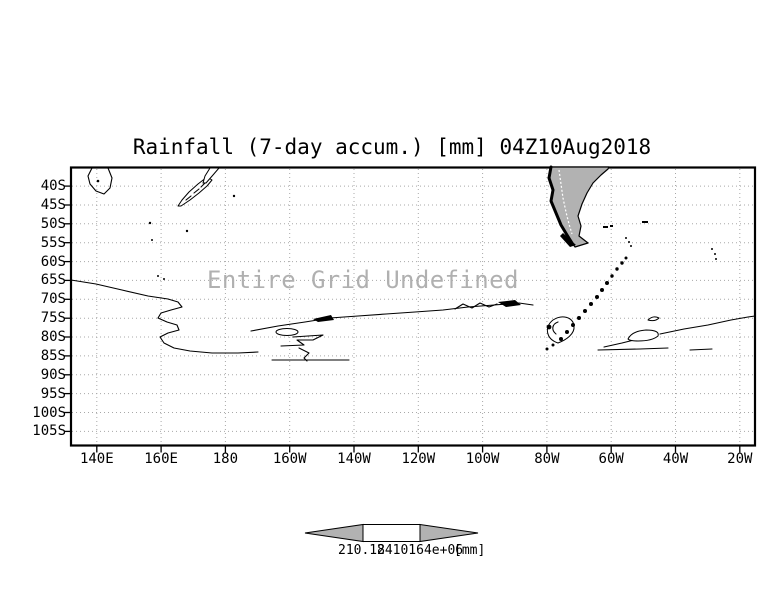 The image size is (784, 612). What do you see at coordinates (611, 459) in the screenshot?
I see `x-tick-label: 60W` at bounding box center [611, 459].